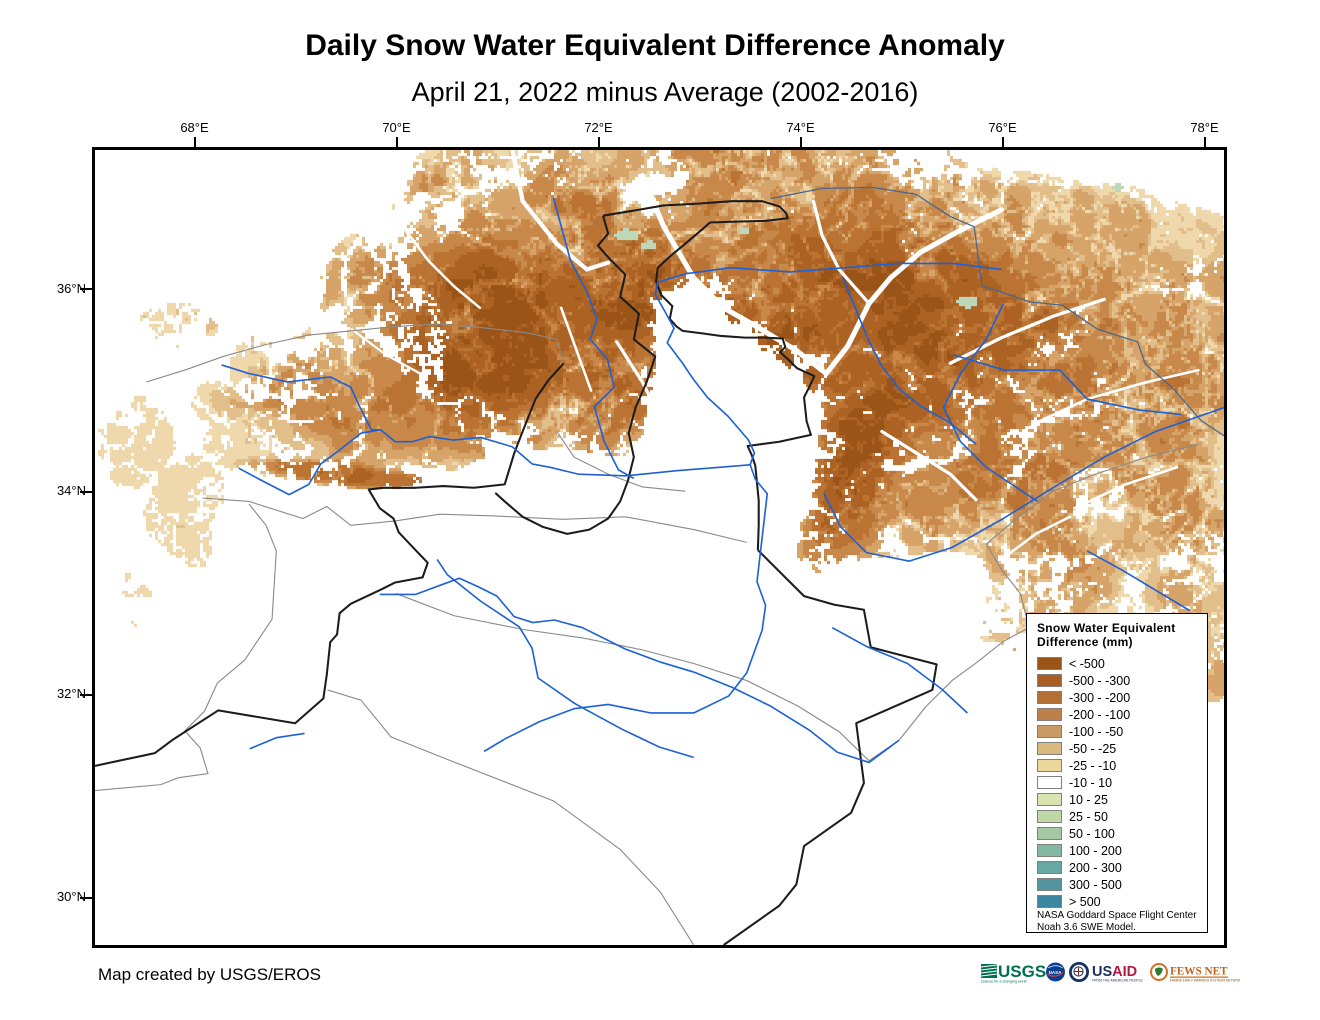  Describe the element at coordinates (1022, 971) in the screenshot. I see `svg-text: USGS` at that location.